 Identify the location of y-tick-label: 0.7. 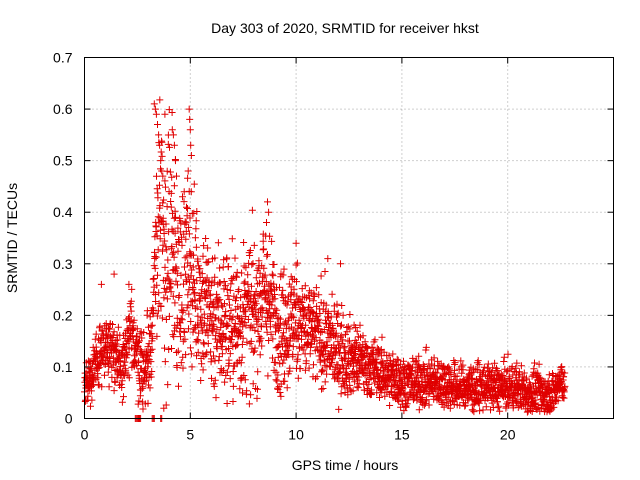
(63, 58).